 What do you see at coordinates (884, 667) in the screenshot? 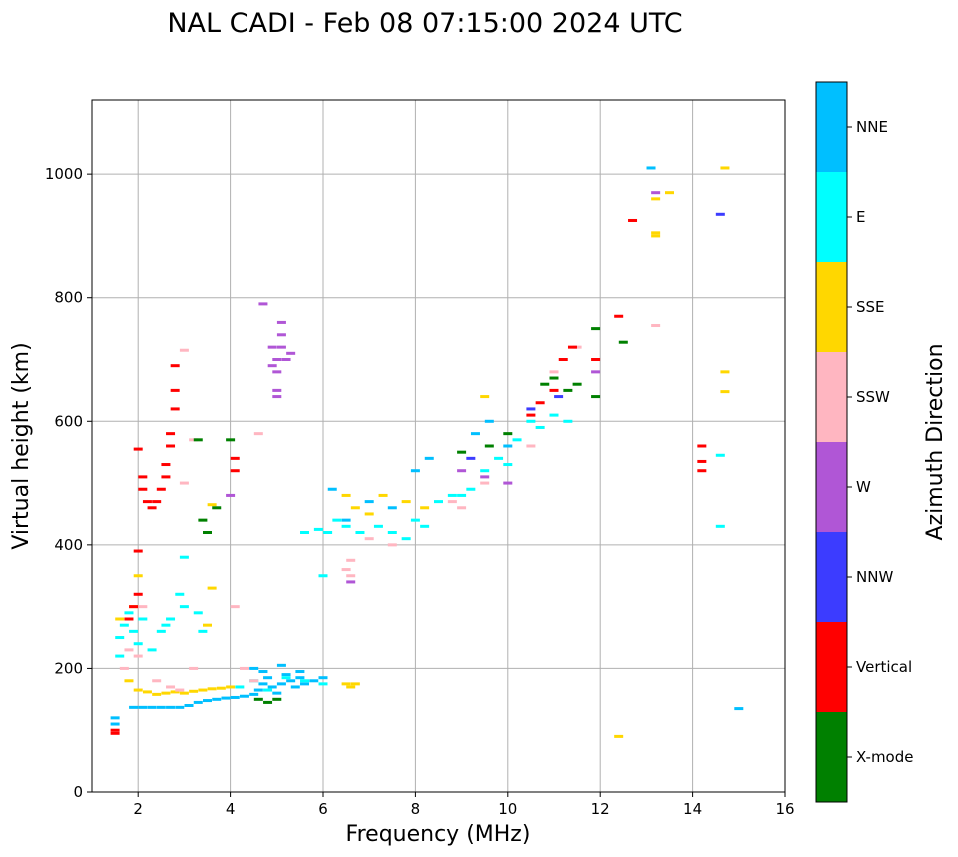
I see `colorbar-tick-label: Vertical` at bounding box center [884, 667].